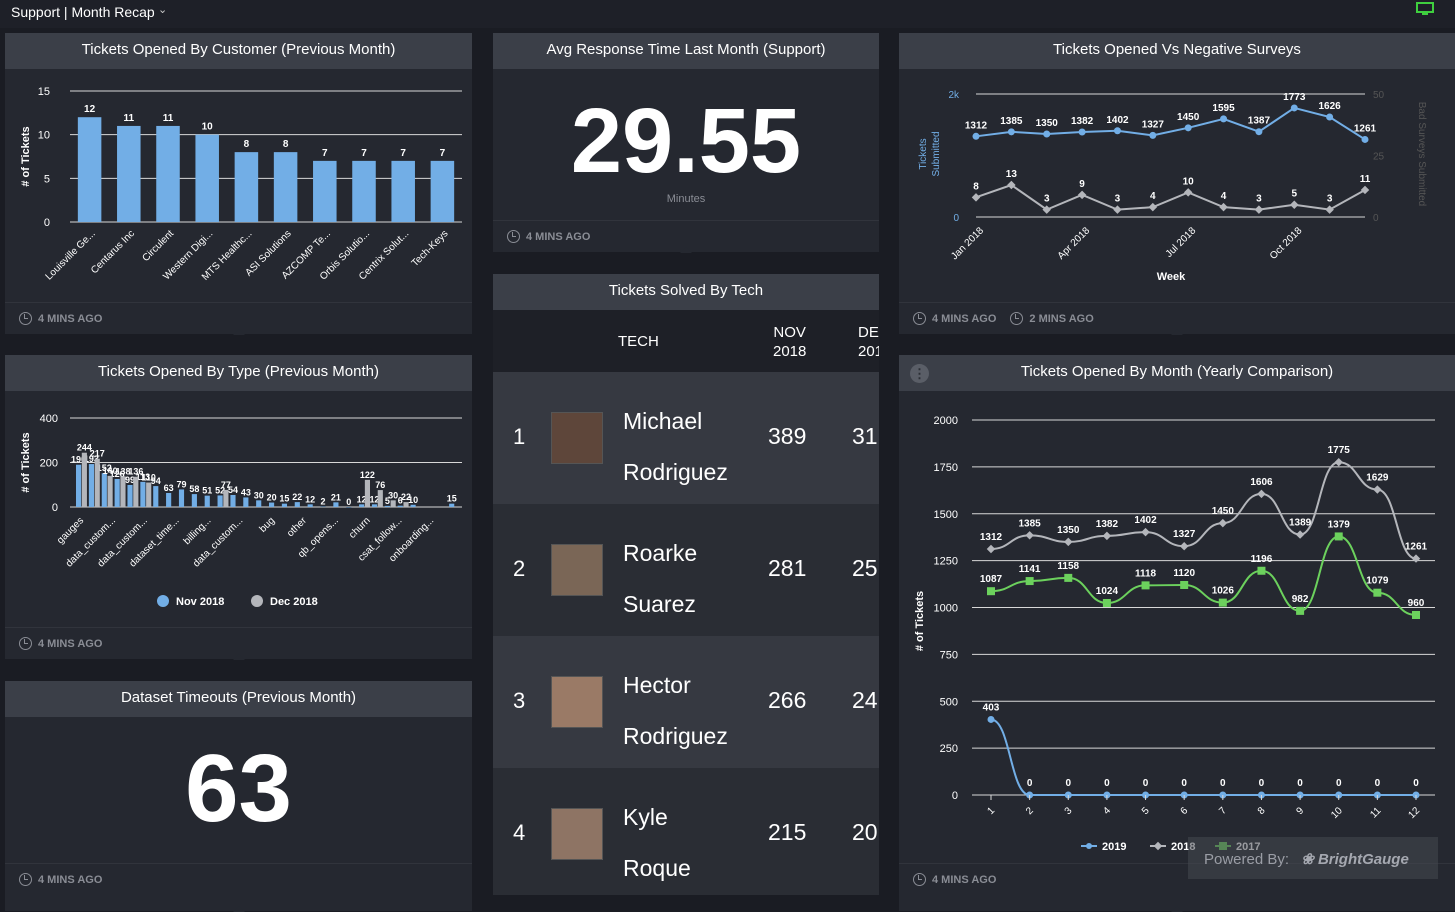 The width and height of the screenshot is (1455, 912). Describe the element at coordinates (359, 527) in the screenshot. I see `x-tick-label: churn` at that location.